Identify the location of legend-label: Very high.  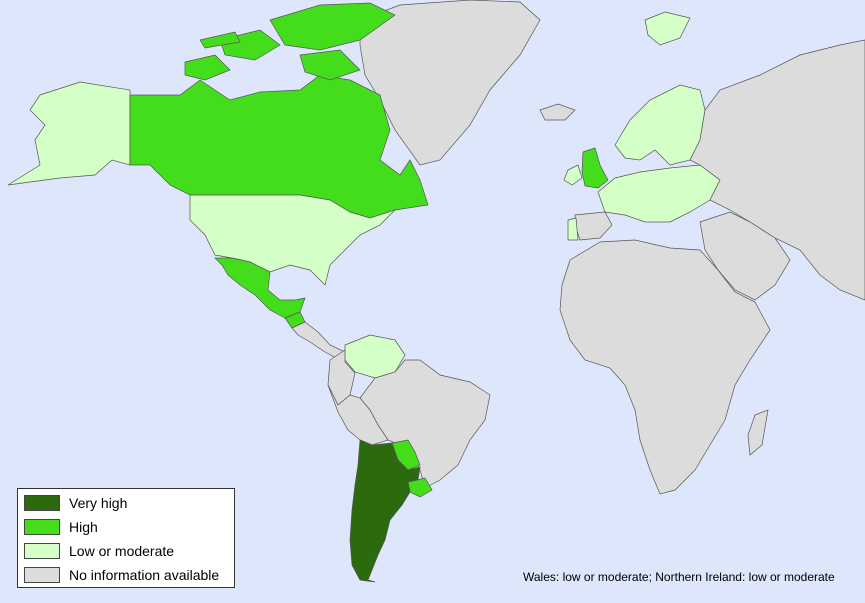
(98, 503).